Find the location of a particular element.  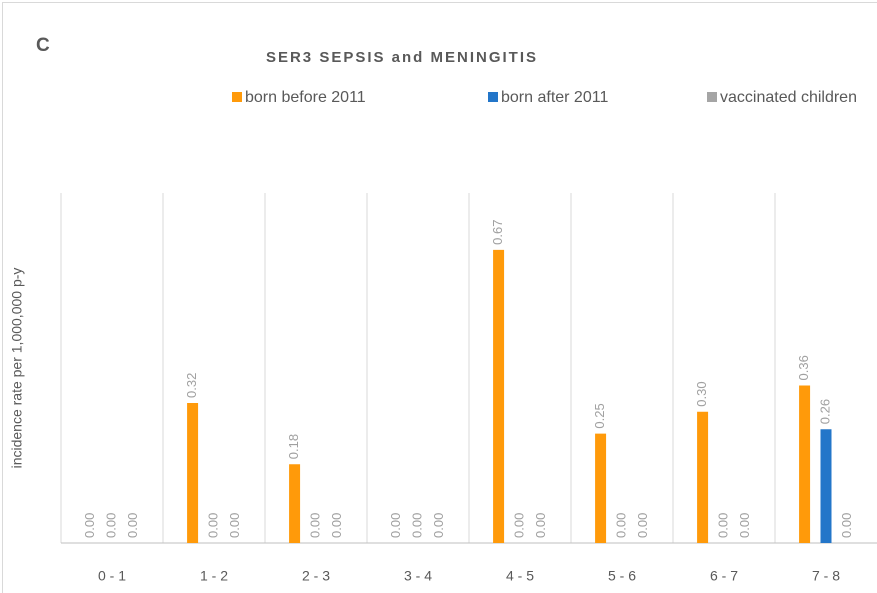

legend-label: born after 2011 is located at coordinates (554, 97).